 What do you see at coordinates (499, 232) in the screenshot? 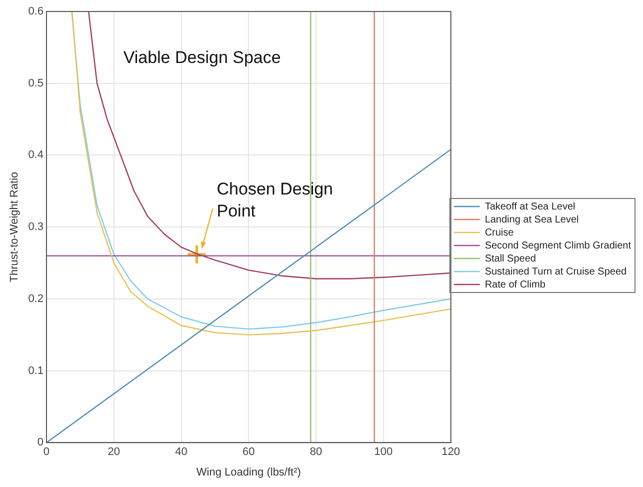
I see `legend-label: Cruise` at bounding box center [499, 232].